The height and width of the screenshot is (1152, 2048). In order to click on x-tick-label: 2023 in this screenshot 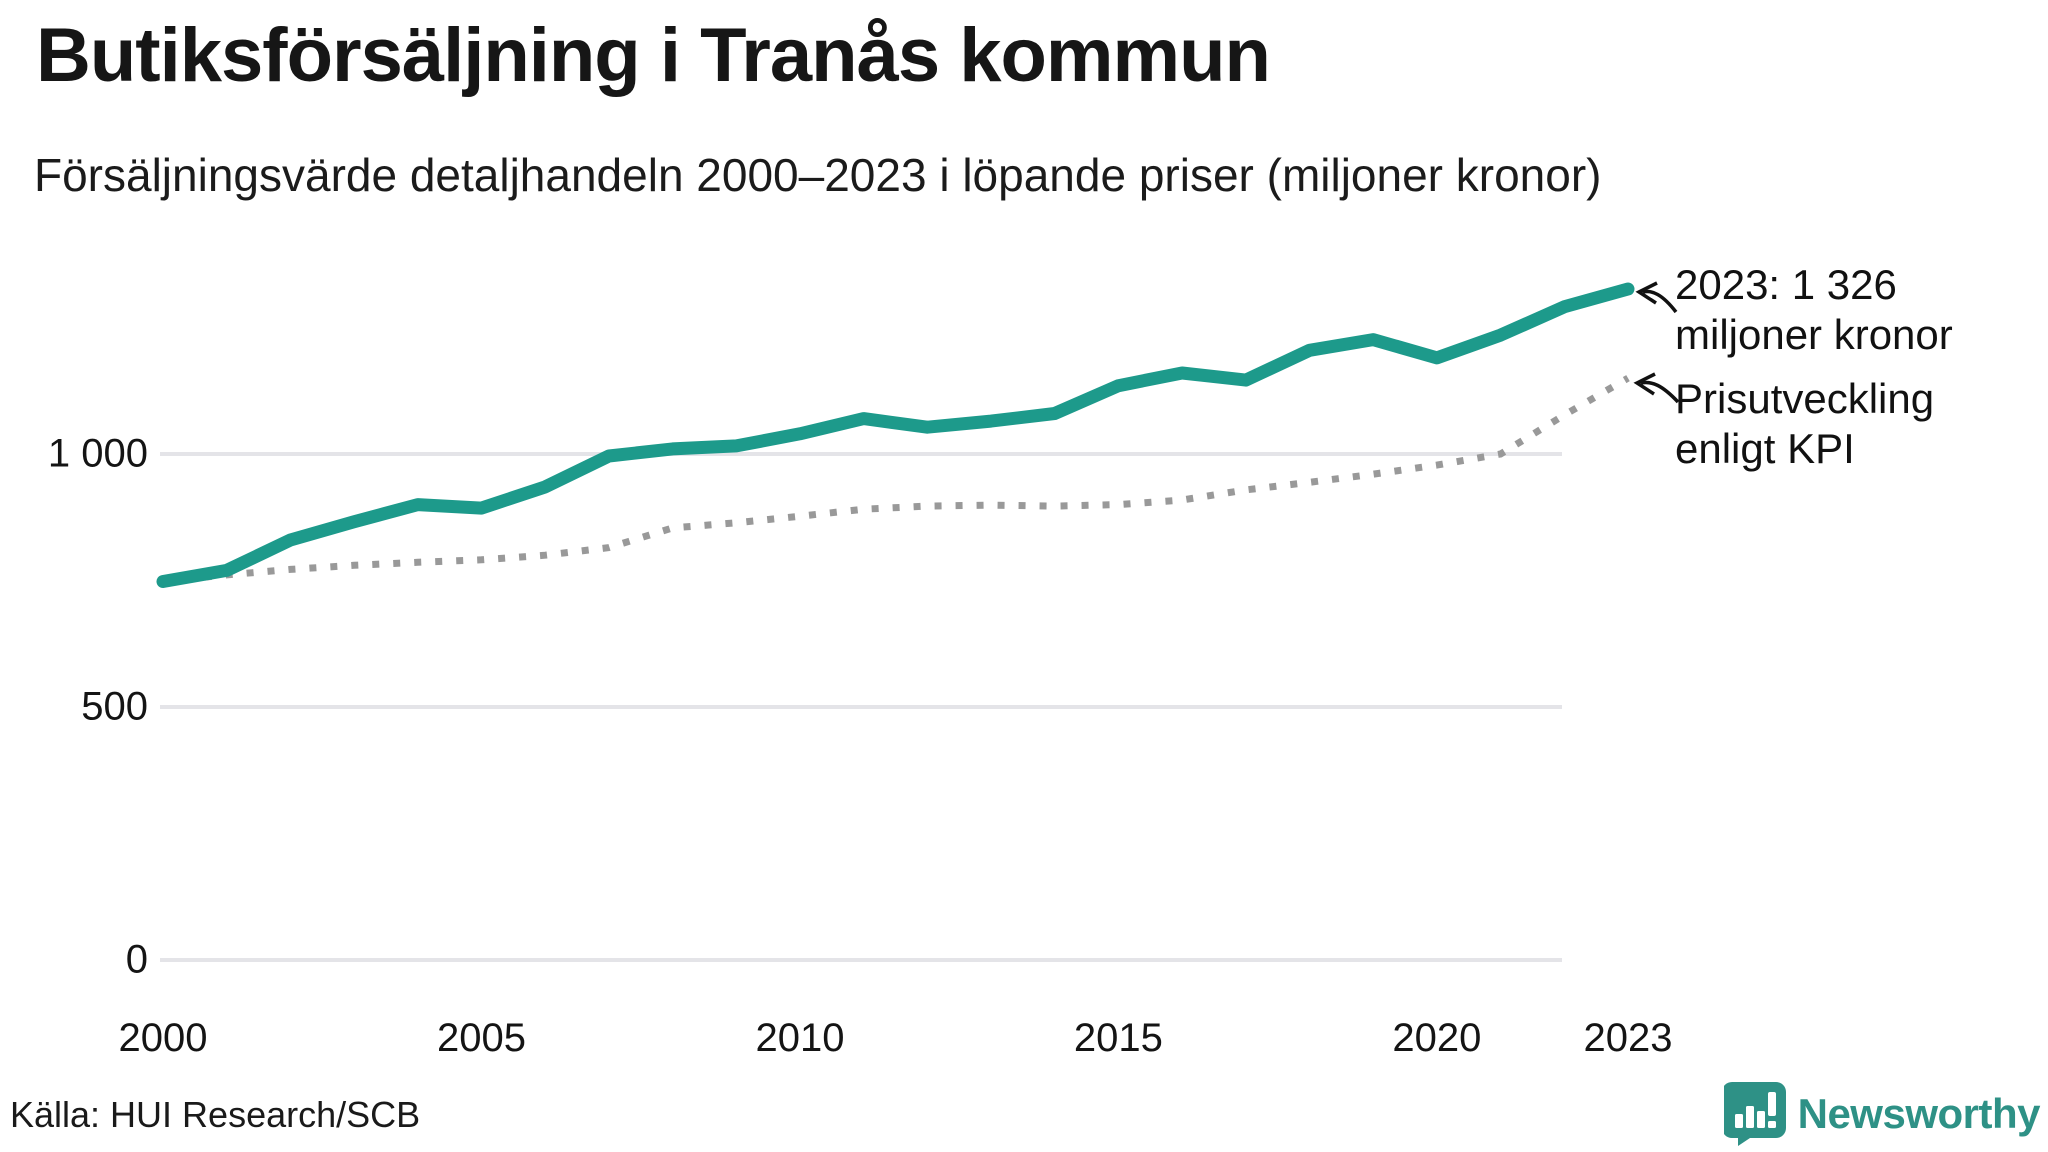, I will do `click(1628, 1038)`.